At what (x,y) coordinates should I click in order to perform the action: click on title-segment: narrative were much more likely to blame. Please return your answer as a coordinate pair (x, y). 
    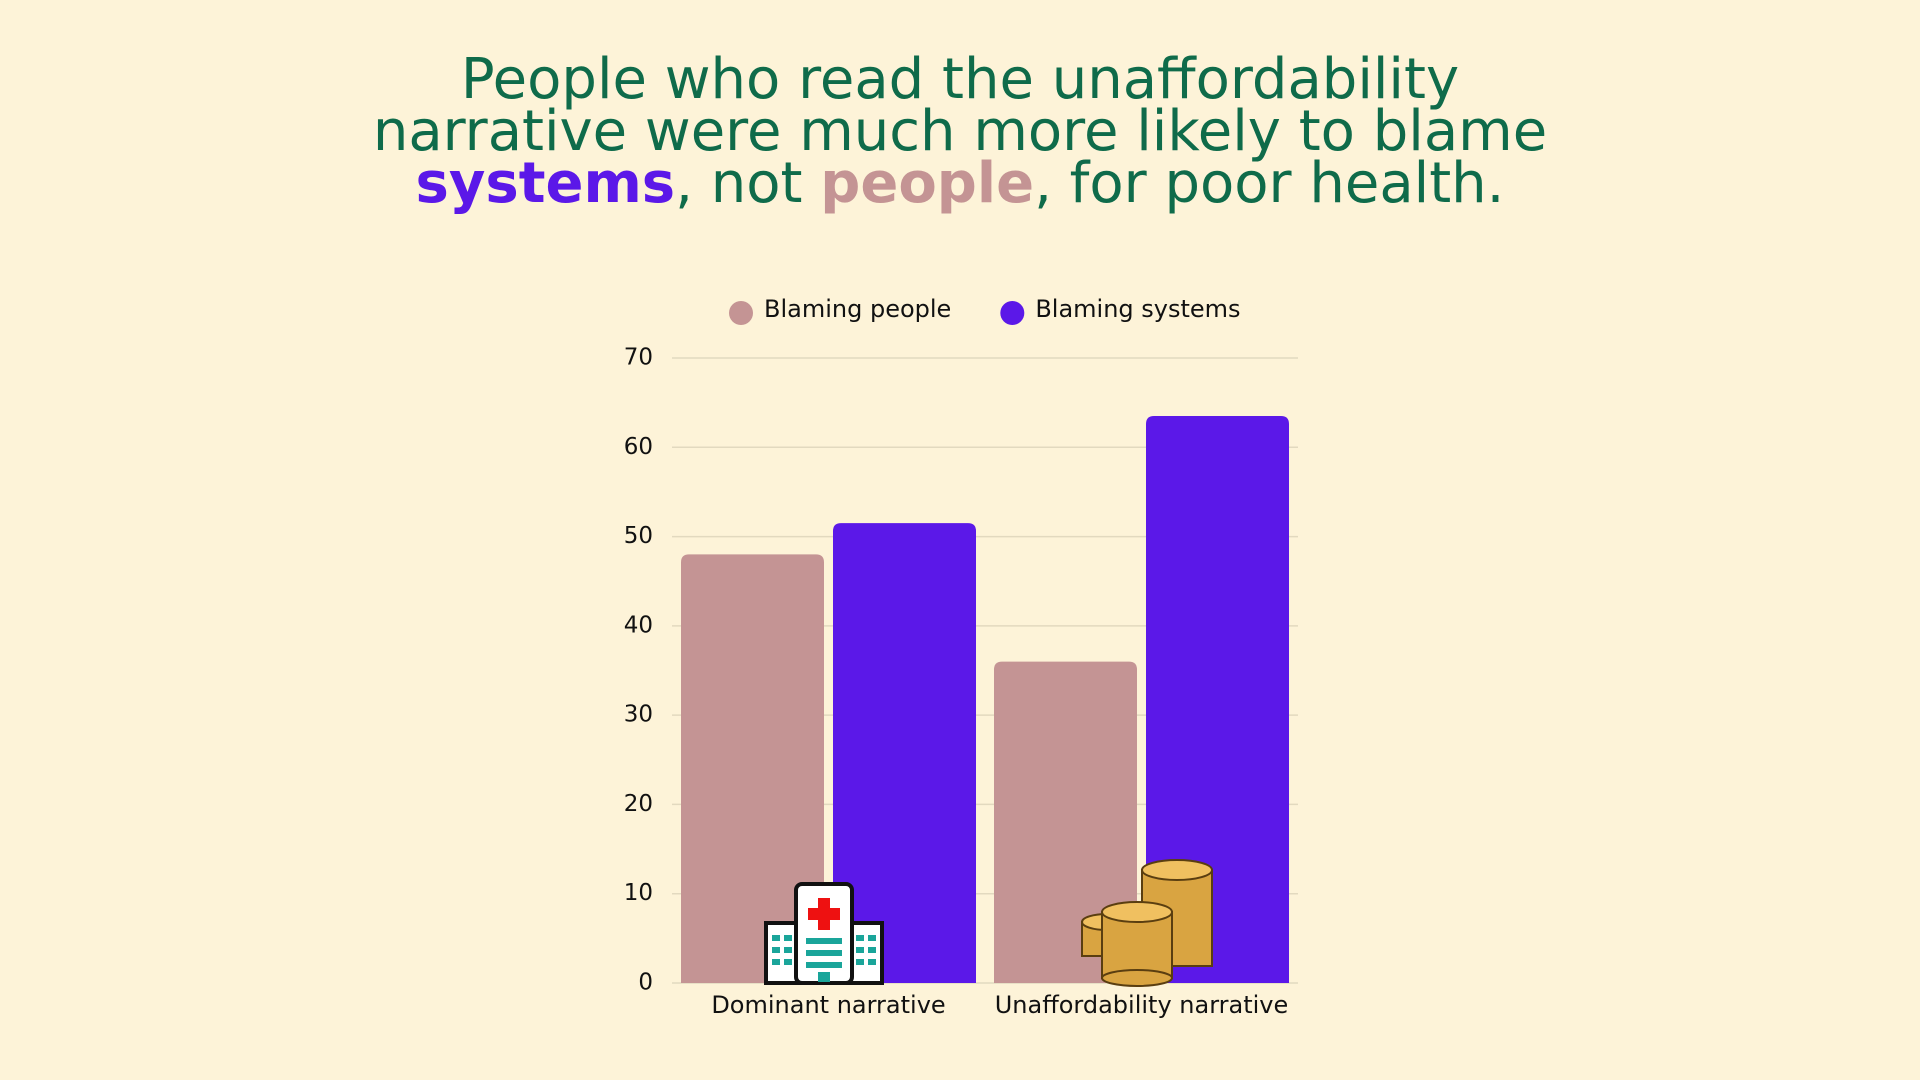
    Looking at the image, I should click on (960, 131).